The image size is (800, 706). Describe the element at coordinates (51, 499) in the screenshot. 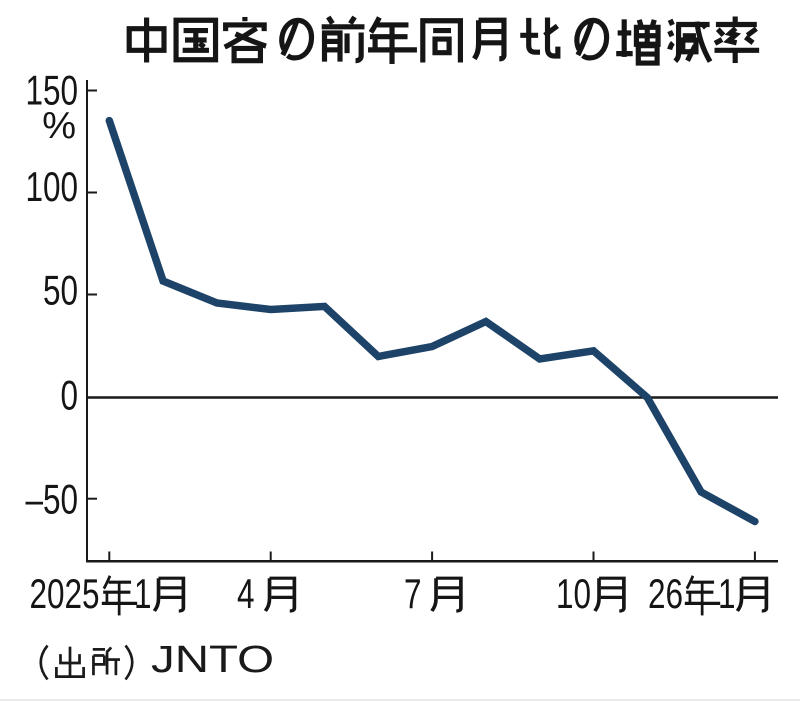

I see `svg-text: –50` at that location.